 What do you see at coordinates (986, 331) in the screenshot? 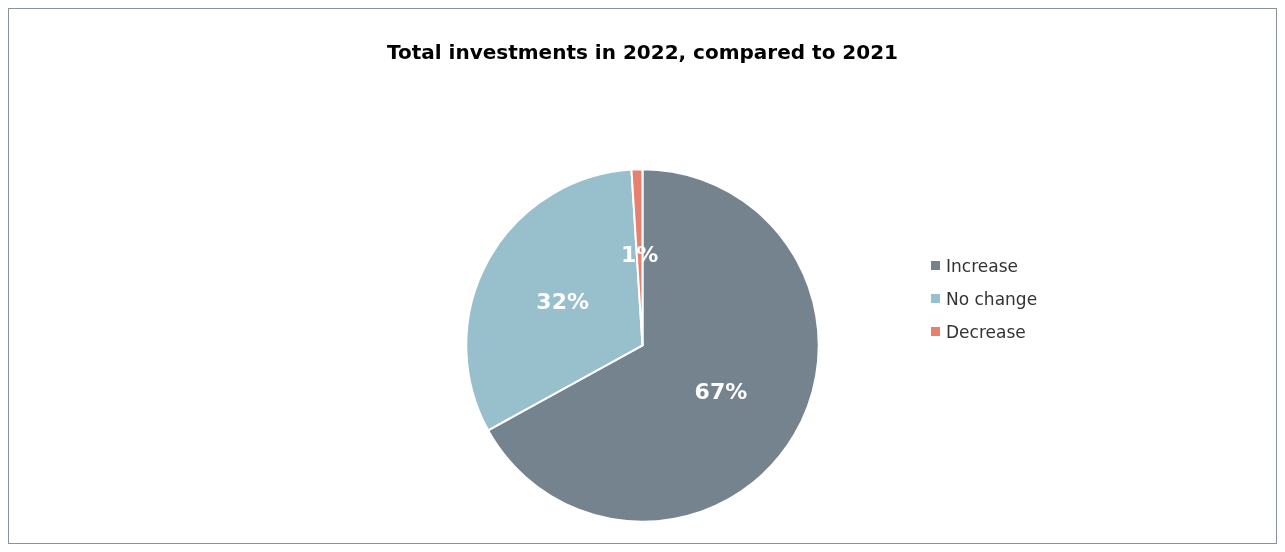
I see `legend-label: Decrease` at bounding box center [986, 331].